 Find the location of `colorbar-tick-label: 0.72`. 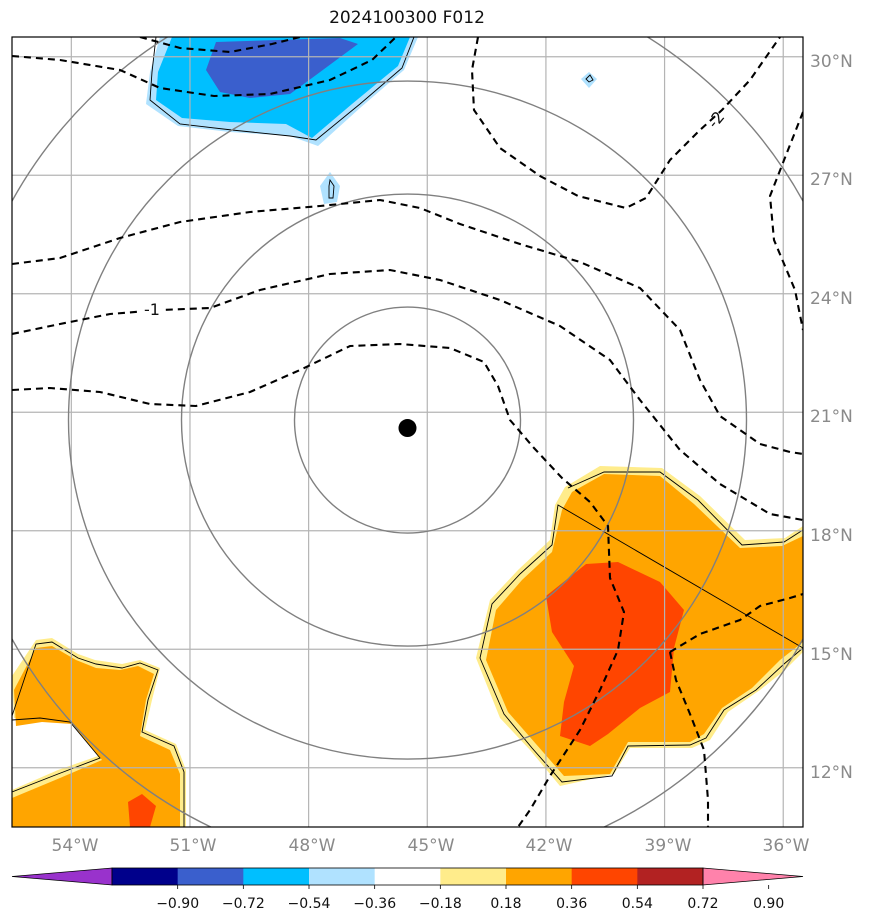

colorbar-tick-label: 0.72 is located at coordinates (702, 904).